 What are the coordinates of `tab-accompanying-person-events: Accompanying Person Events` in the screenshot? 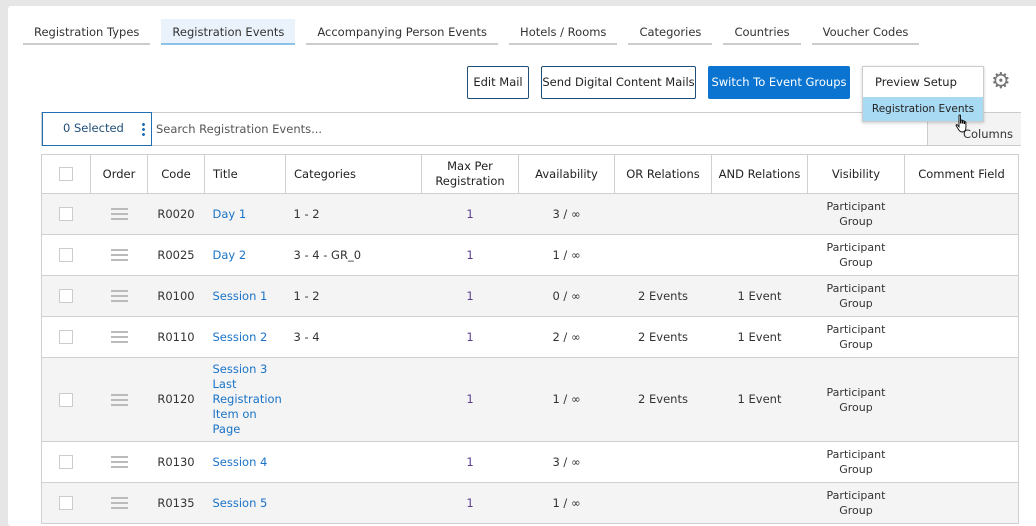 It's located at (402, 32).